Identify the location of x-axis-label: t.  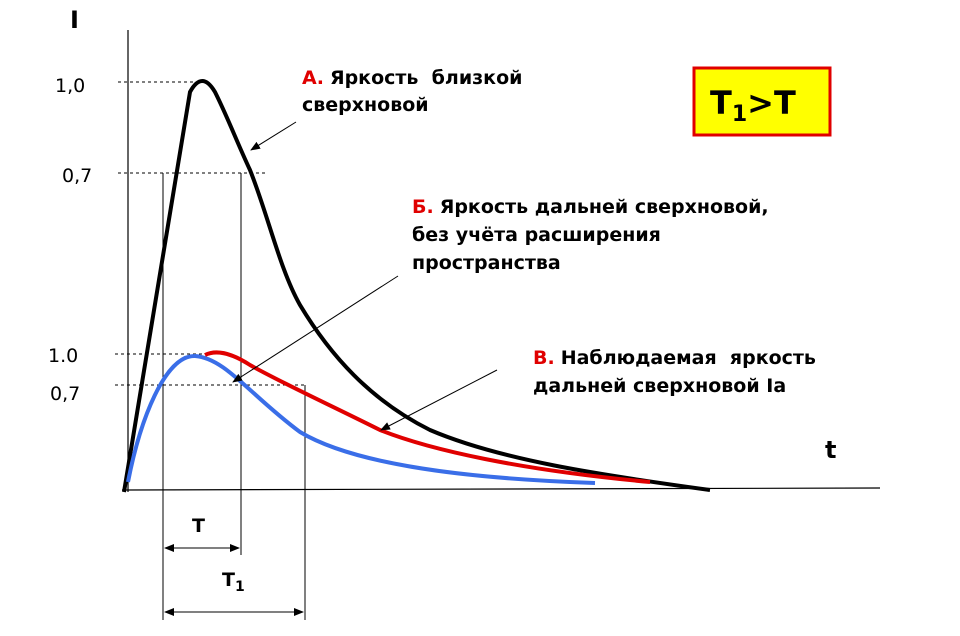
(830, 450).